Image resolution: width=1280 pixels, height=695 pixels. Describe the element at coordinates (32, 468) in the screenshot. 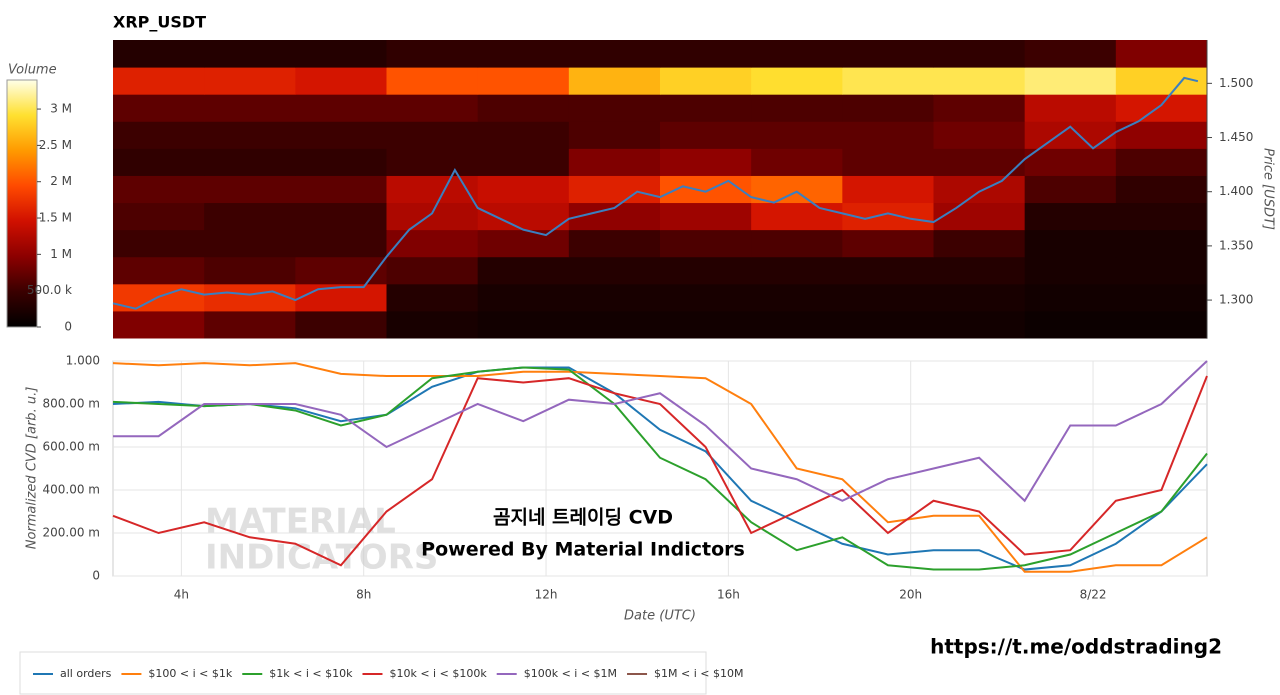

I see `y-axis-label: Normalized CVD [arb. u.]` at that location.